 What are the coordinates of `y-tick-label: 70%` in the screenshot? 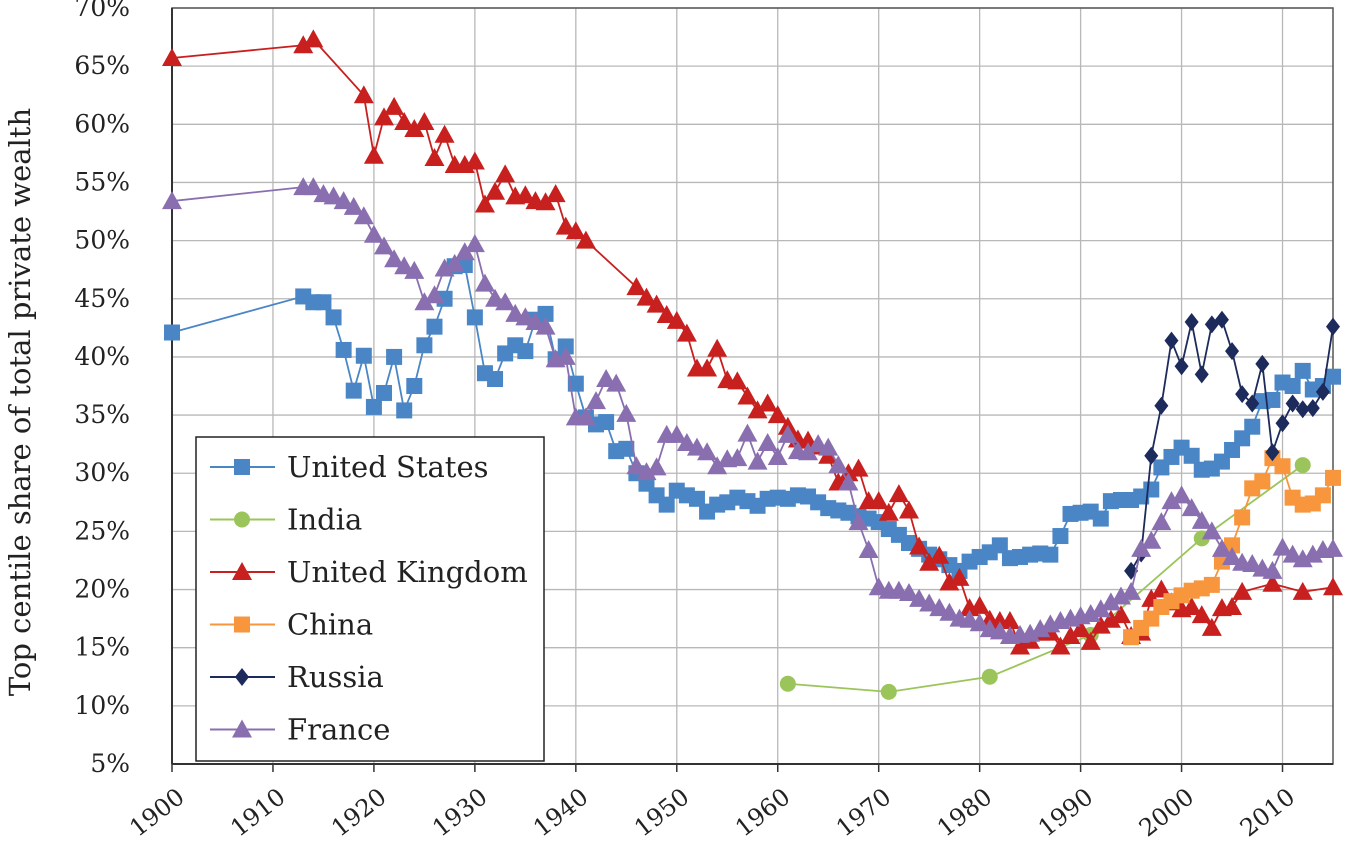 It's located at (102, 11).